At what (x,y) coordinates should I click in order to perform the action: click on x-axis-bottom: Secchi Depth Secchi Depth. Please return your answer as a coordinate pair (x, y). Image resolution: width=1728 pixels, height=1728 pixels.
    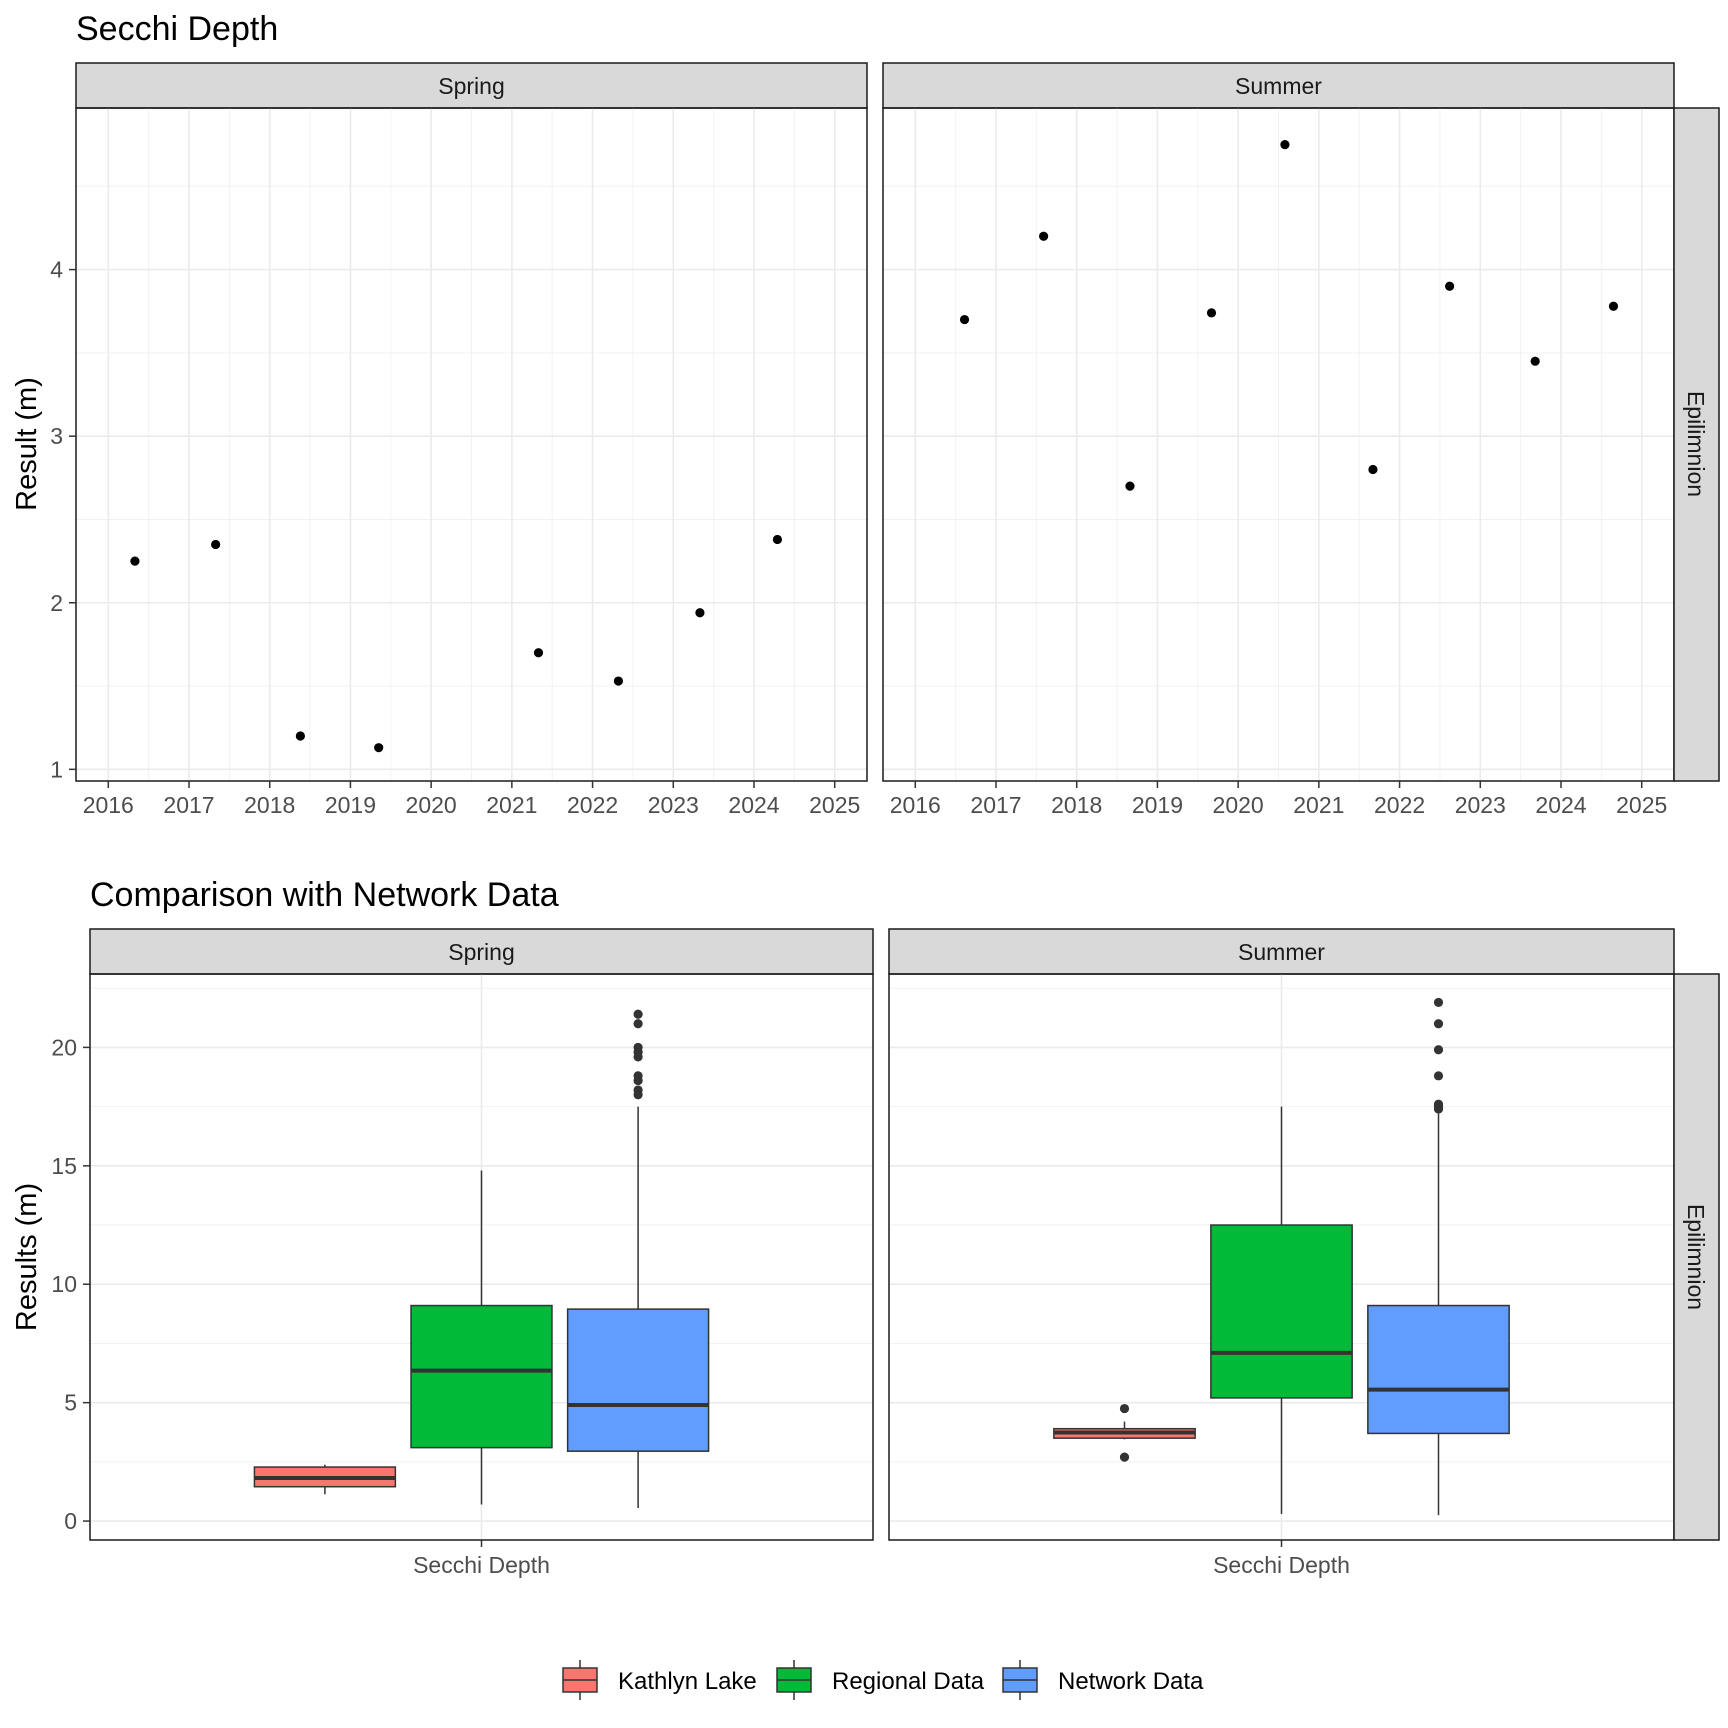
    Looking at the image, I should click on (881, 1559).